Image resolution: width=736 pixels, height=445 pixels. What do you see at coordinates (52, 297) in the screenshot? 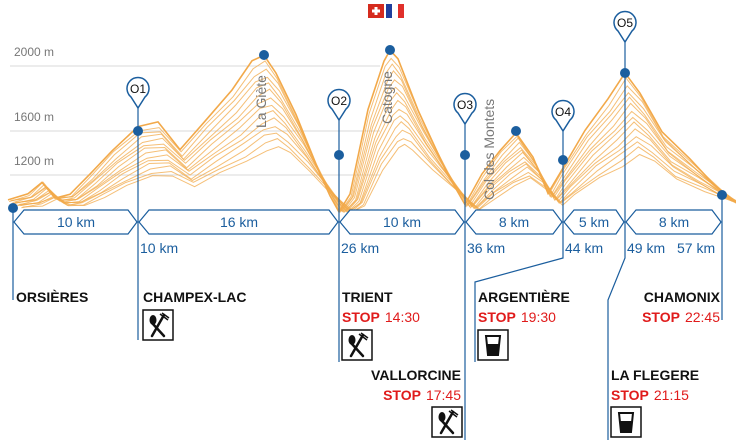
I see `station-name-orsieres: ORSIÈRES` at bounding box center [52, 297].